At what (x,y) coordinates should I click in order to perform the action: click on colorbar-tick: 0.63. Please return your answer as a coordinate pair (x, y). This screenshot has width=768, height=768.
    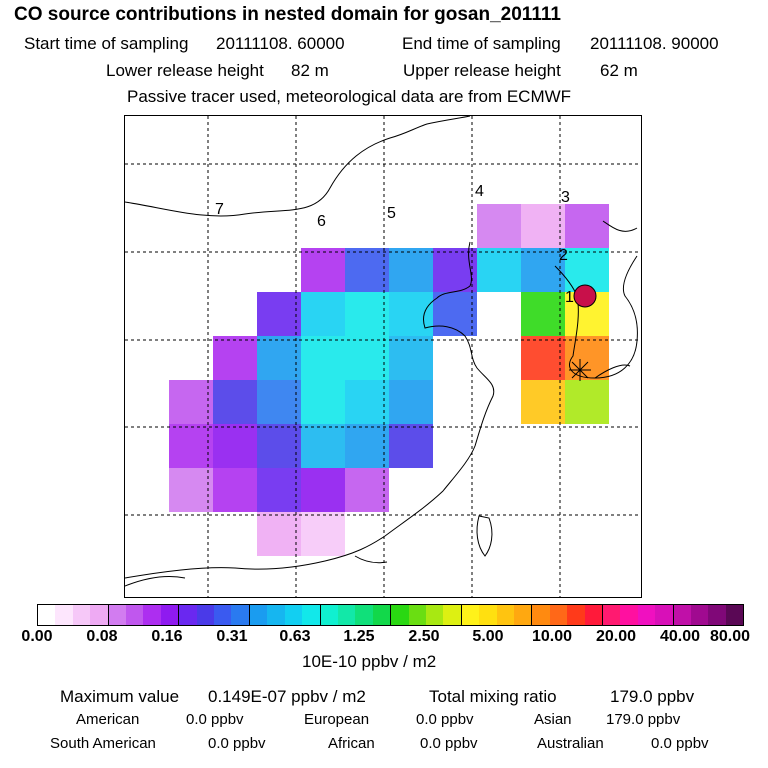
    Looking at the image, I should click on (295, 636).